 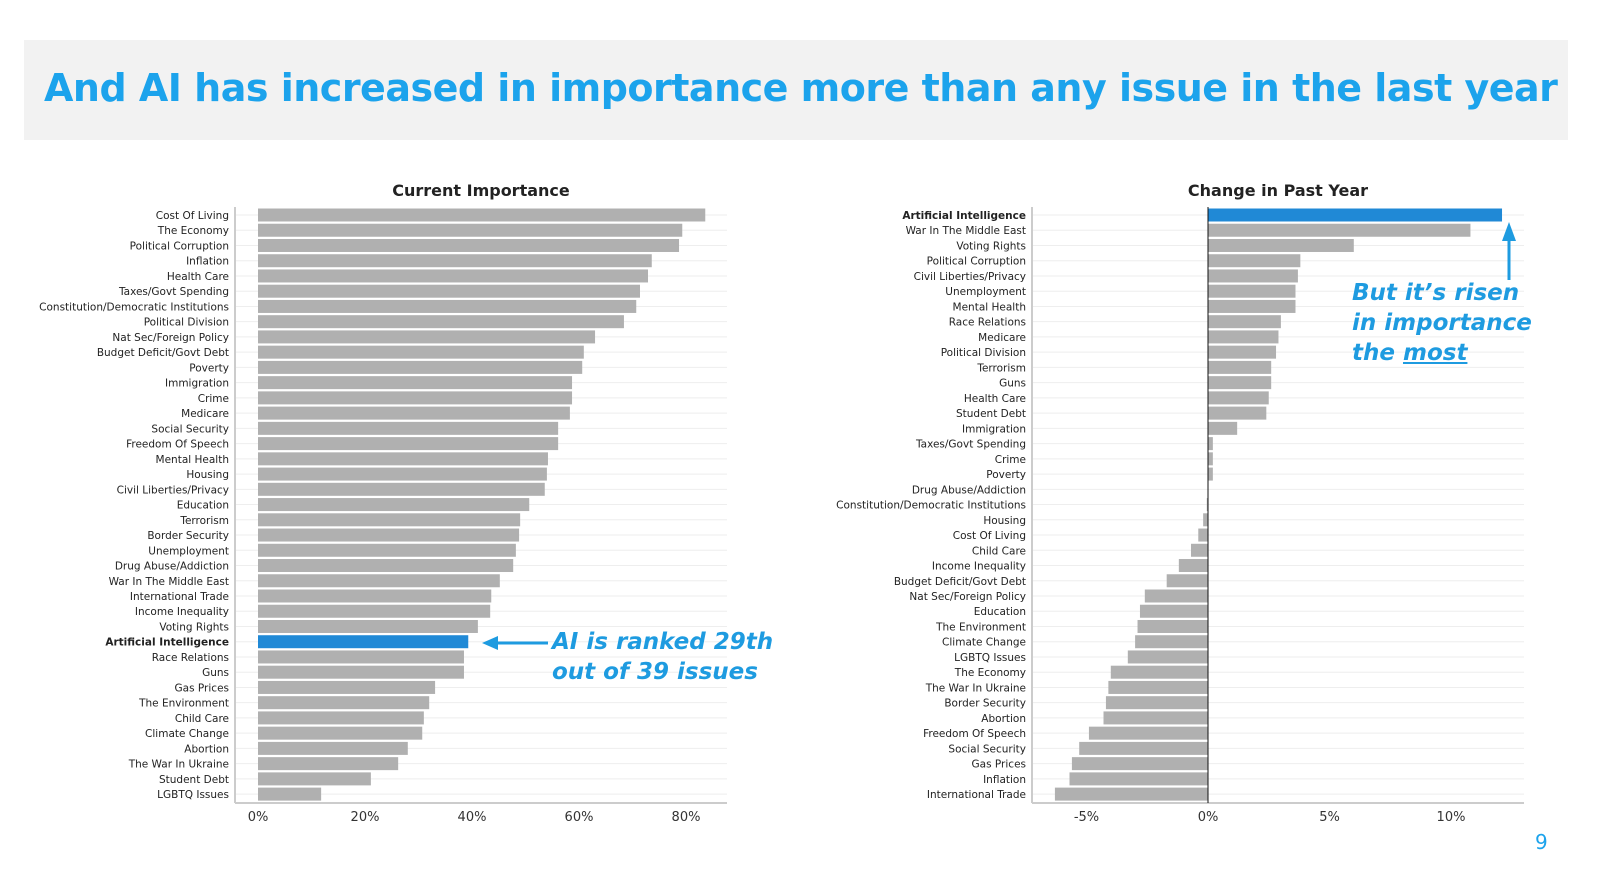 What do you see at coordinates (194, 627) in the screenshot?
I see `category-label: Voting Rights` at bounding box center [194, 627].